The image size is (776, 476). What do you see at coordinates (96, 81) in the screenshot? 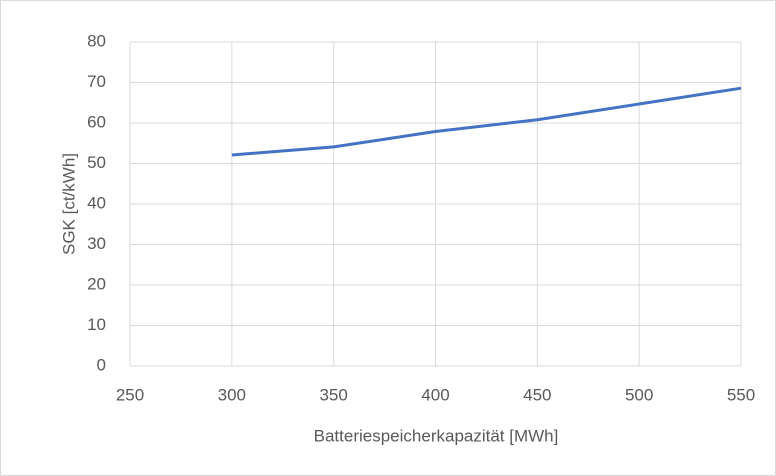
I see `y-tick-label: 70` at bounding box center [96, 81].